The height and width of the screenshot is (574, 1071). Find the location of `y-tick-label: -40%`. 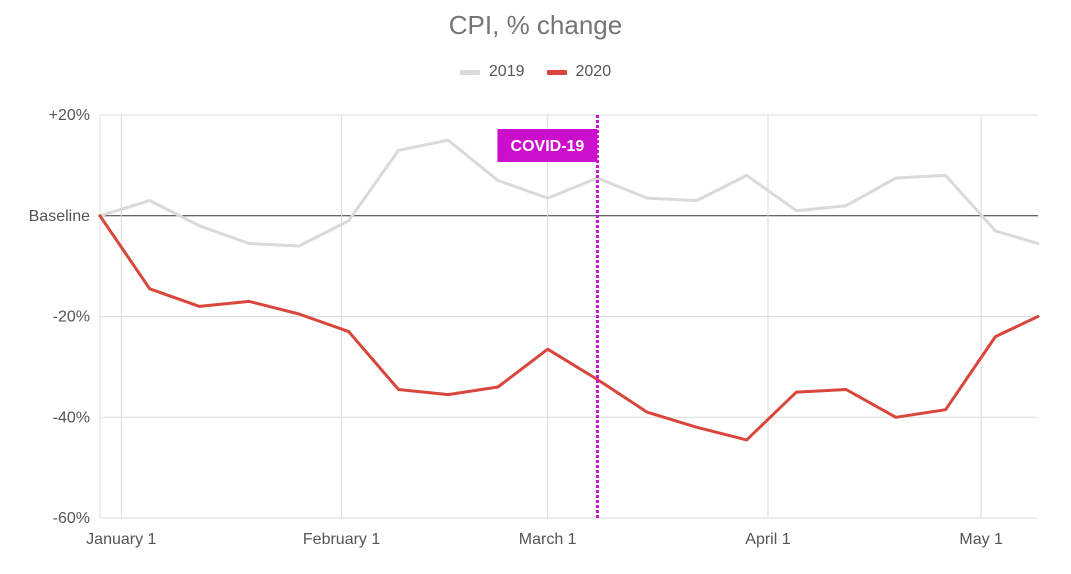

y-tick-label: -40% is located at coordinates (71, 417).